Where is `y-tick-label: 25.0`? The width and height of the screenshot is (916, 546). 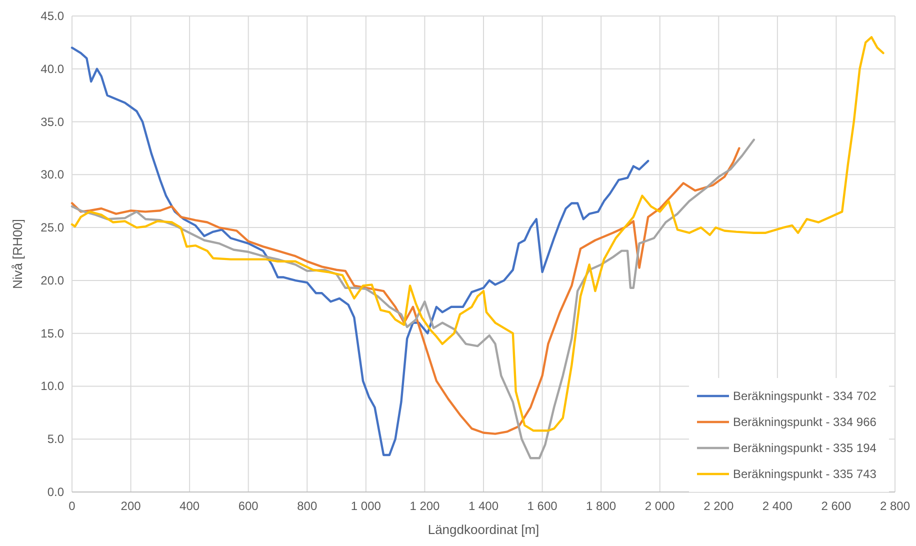 y-tick-label: 25.0 is located at coordinates (52, 227).